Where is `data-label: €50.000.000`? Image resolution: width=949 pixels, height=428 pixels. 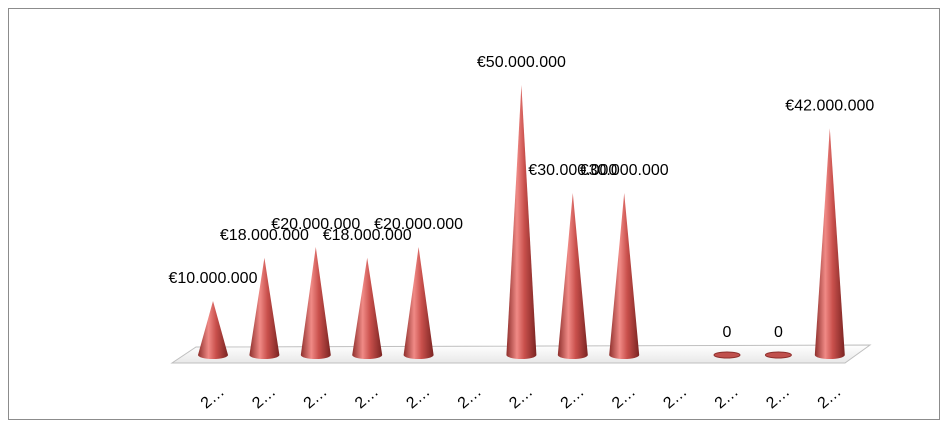
data-label: €50.000.000 is located at coordinates (521, 62).